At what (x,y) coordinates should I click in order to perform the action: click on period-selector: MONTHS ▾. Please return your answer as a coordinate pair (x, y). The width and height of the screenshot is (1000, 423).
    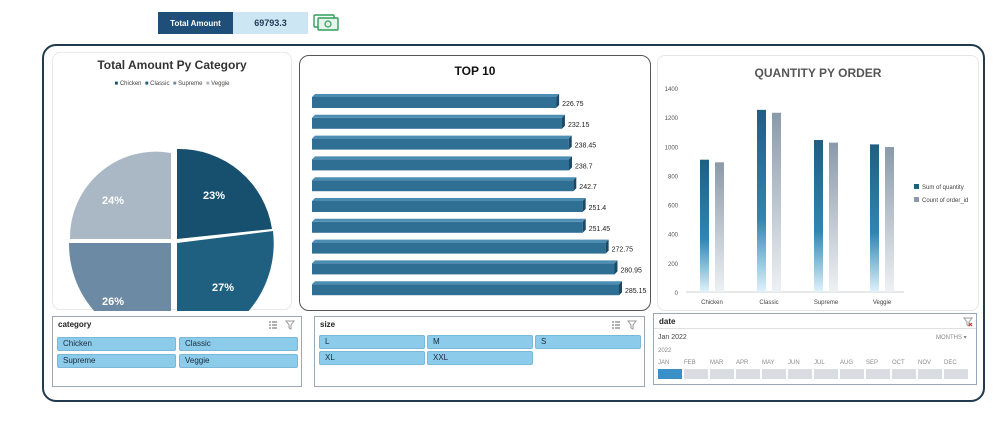
    Looking at the image, I should click on (951, 337).